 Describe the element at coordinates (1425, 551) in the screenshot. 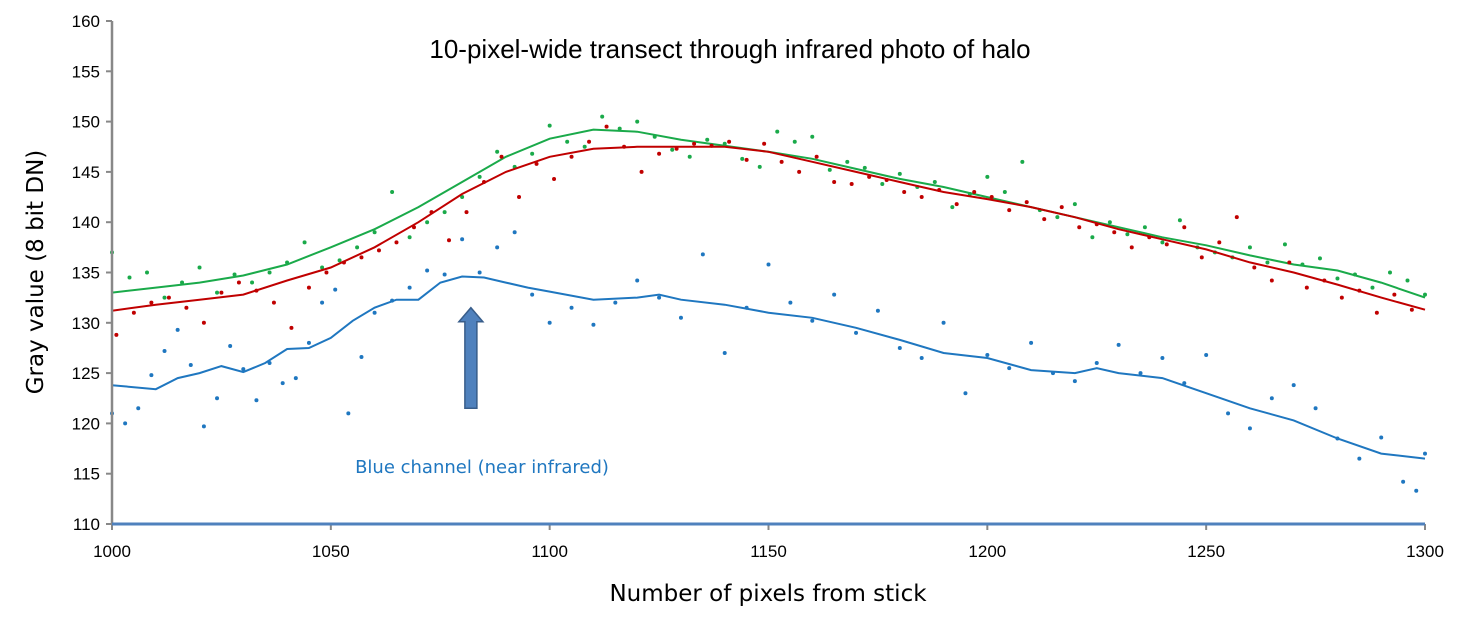

I see `x-tick-label: 1300` at that location.